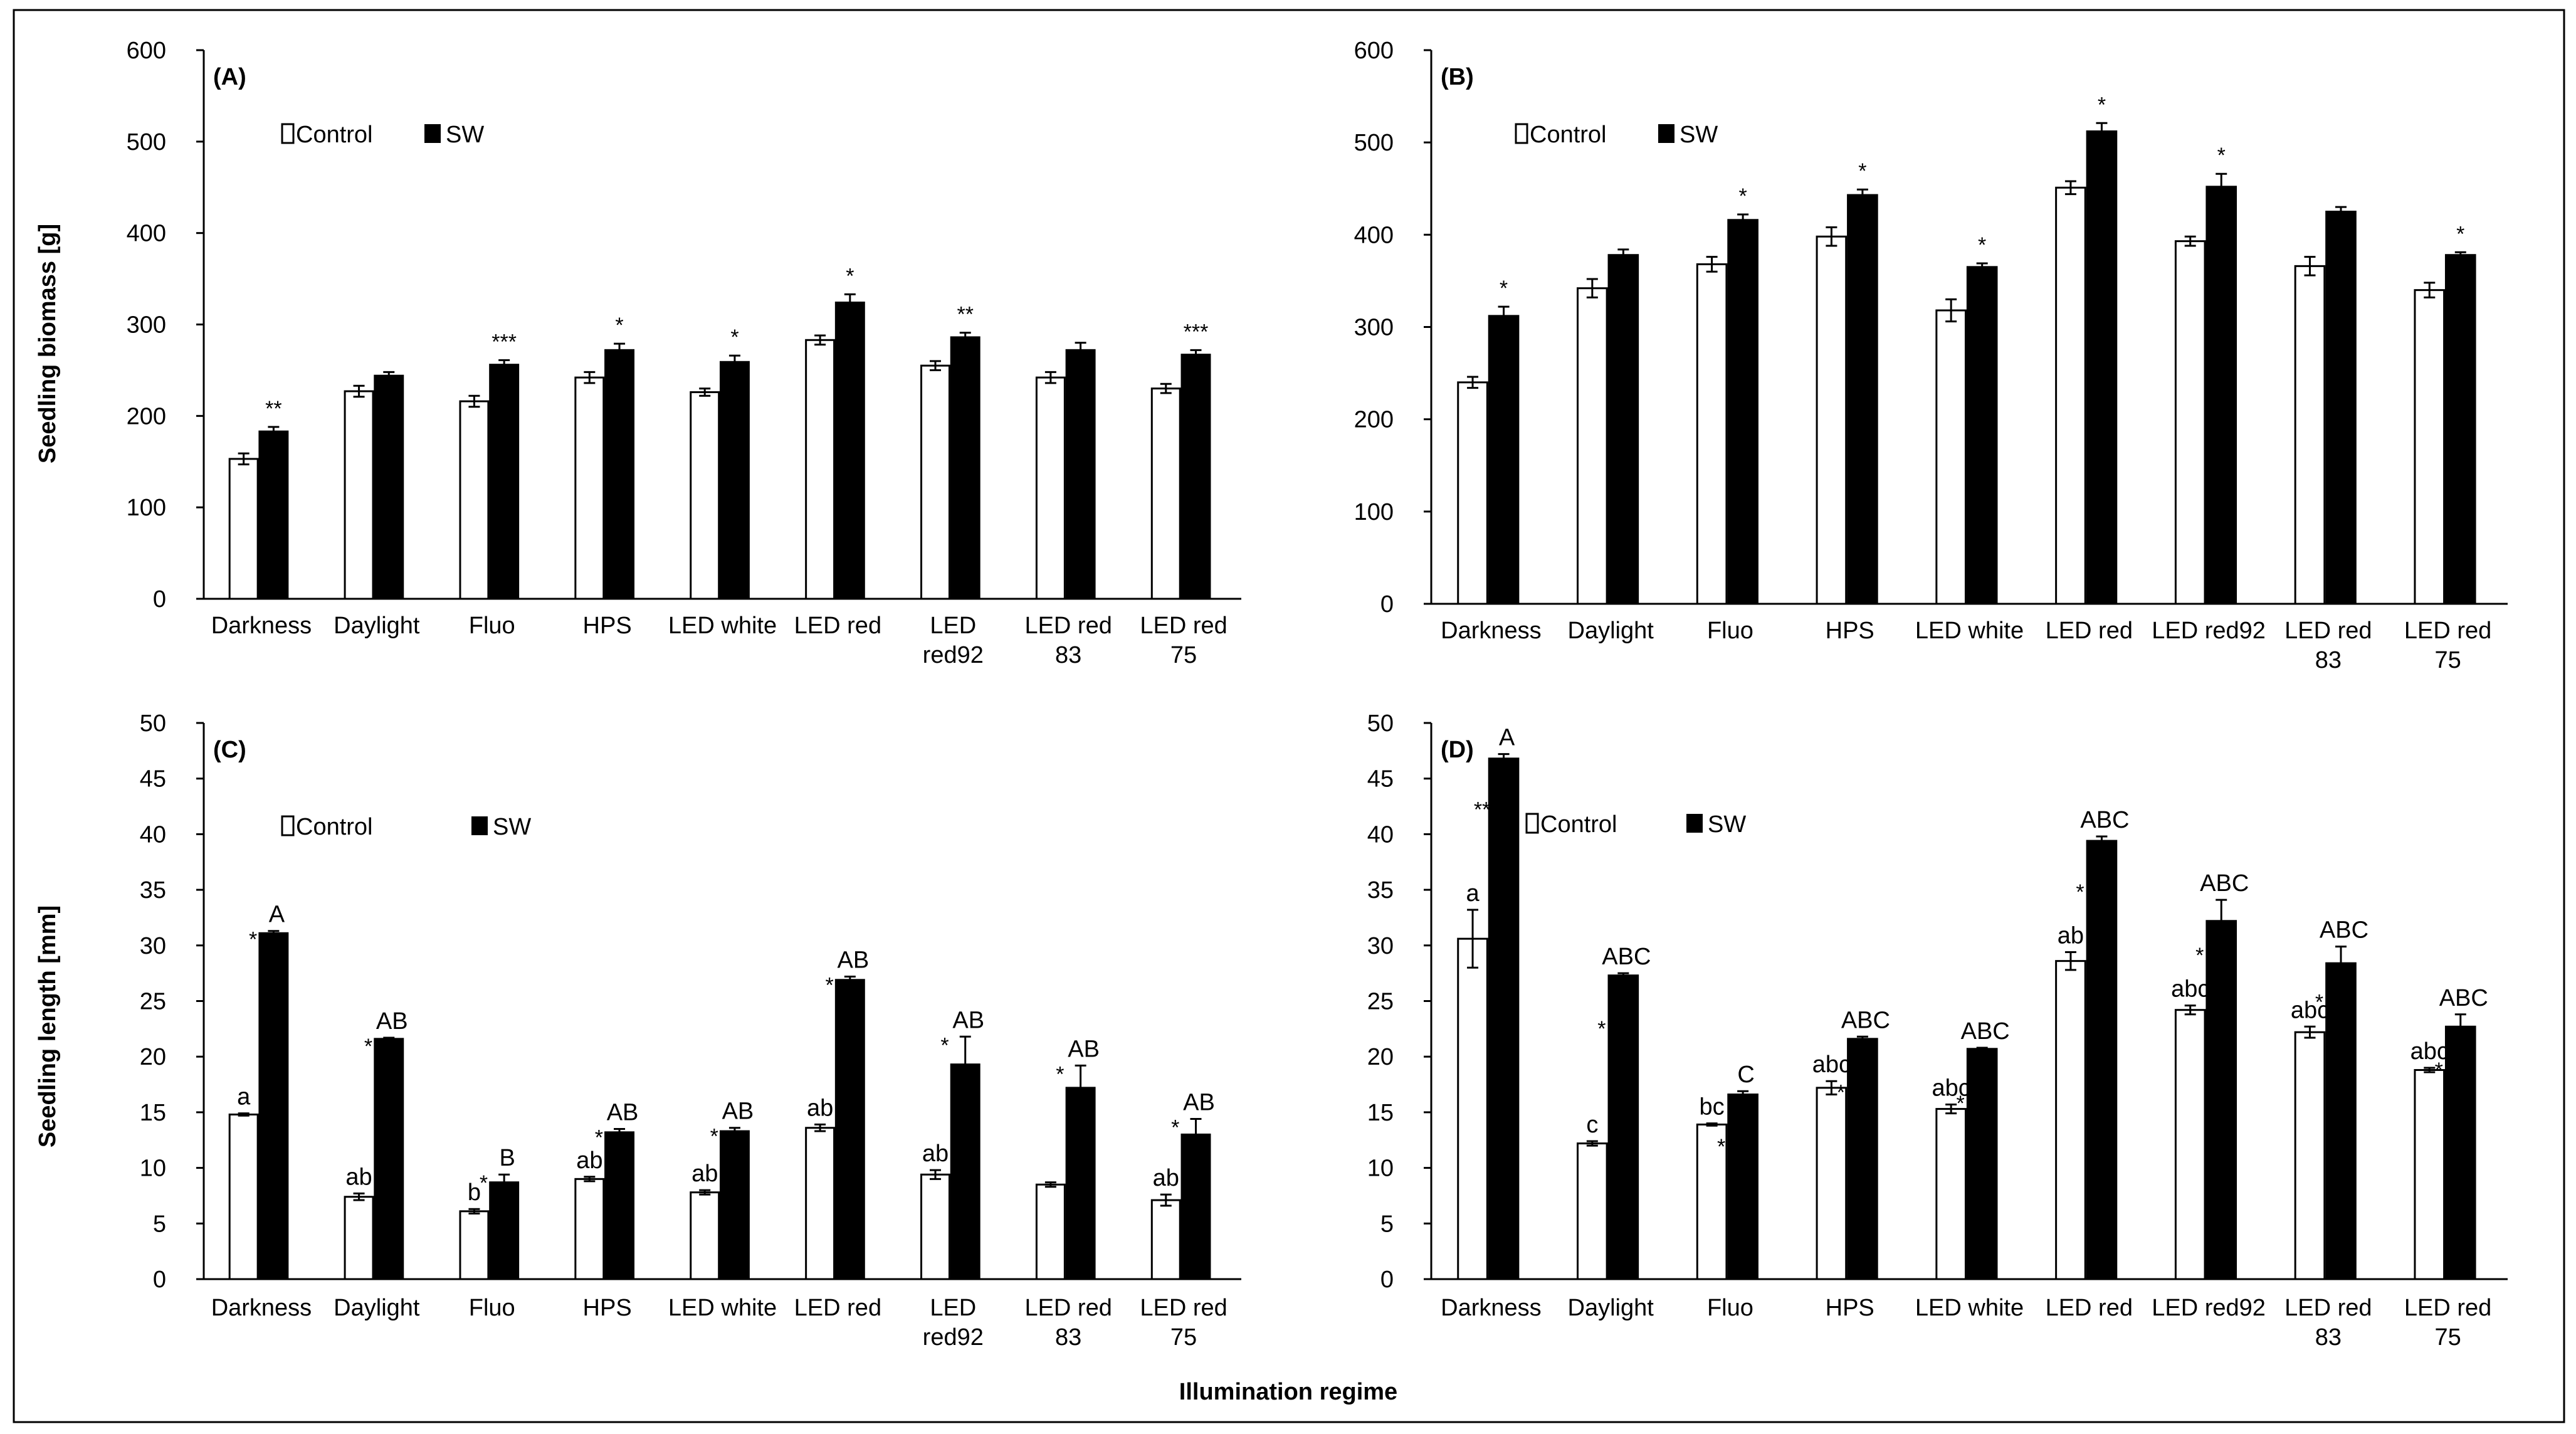 The image size is (2576, 1434). I want to click on panel-label: (B), so click(1457, 77).